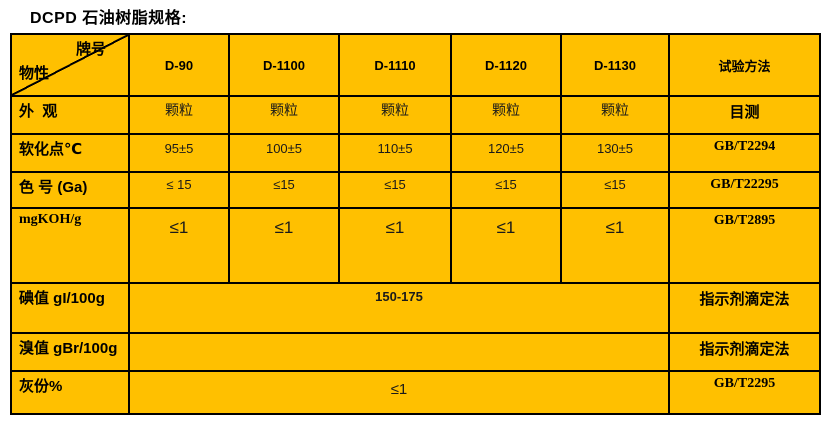 The image size is (822, 430). Describe the element at coordinates (399, 392) in the screenshot. I see `merged-value-cell: ≤1` at that location.